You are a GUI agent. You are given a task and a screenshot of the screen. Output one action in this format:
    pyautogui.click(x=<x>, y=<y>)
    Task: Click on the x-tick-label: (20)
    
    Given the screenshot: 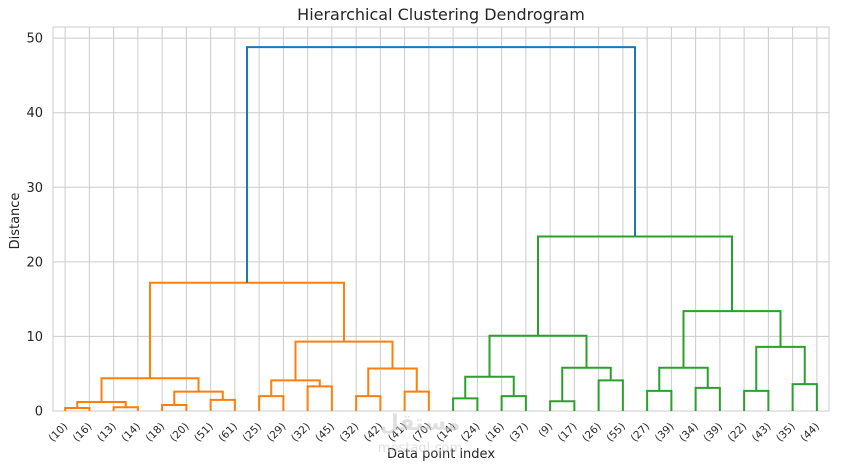 What is the action you would take?
    pyautogui.click(x=180, y=433)
    